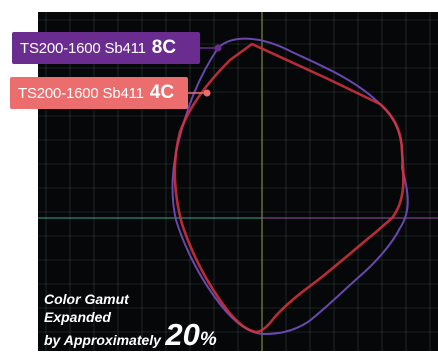 This screenshot has width=438, height=352. I want to click on caption-line-3: by Approximately, so click(102, 340).